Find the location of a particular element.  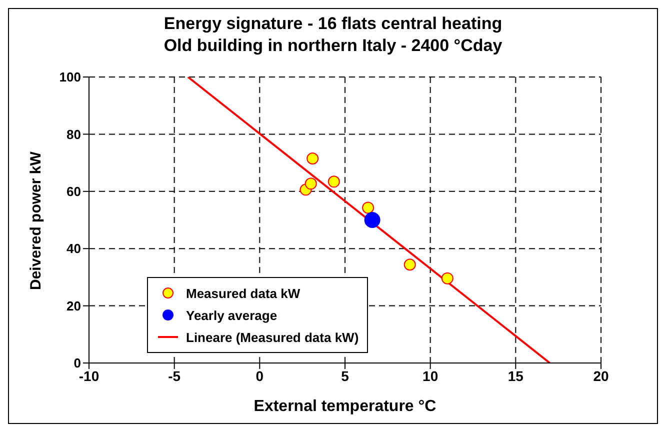

x-tick-label: 15 is located at coordinates (516, 376).